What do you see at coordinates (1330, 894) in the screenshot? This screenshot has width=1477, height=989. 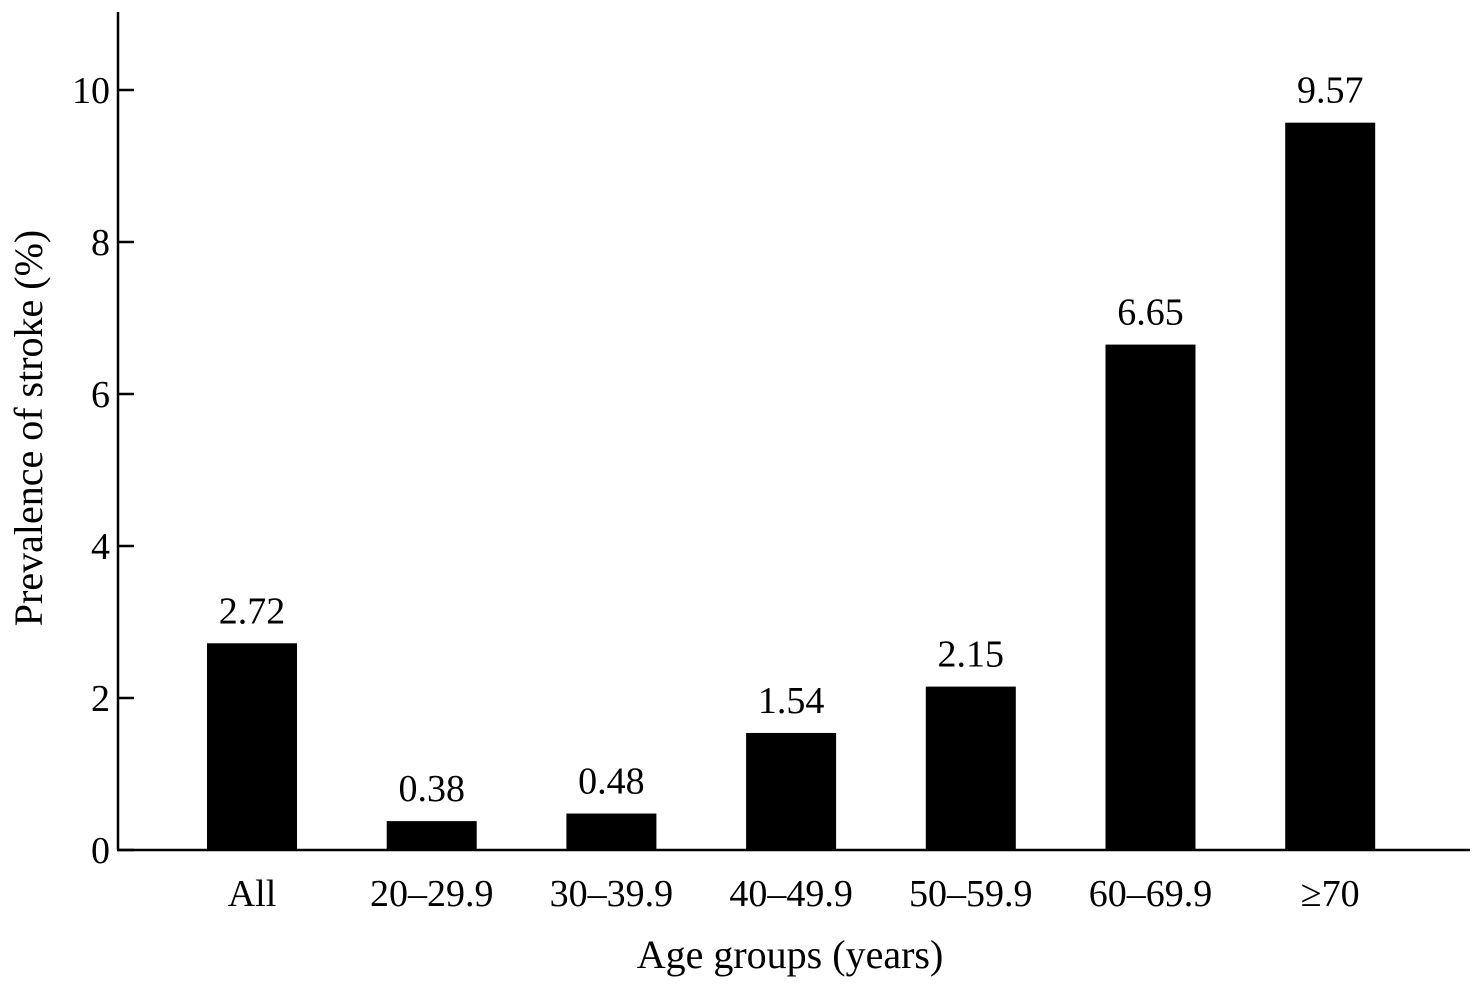 I see `x-tick-label: ≥70` at bounding box center [1330, 894].